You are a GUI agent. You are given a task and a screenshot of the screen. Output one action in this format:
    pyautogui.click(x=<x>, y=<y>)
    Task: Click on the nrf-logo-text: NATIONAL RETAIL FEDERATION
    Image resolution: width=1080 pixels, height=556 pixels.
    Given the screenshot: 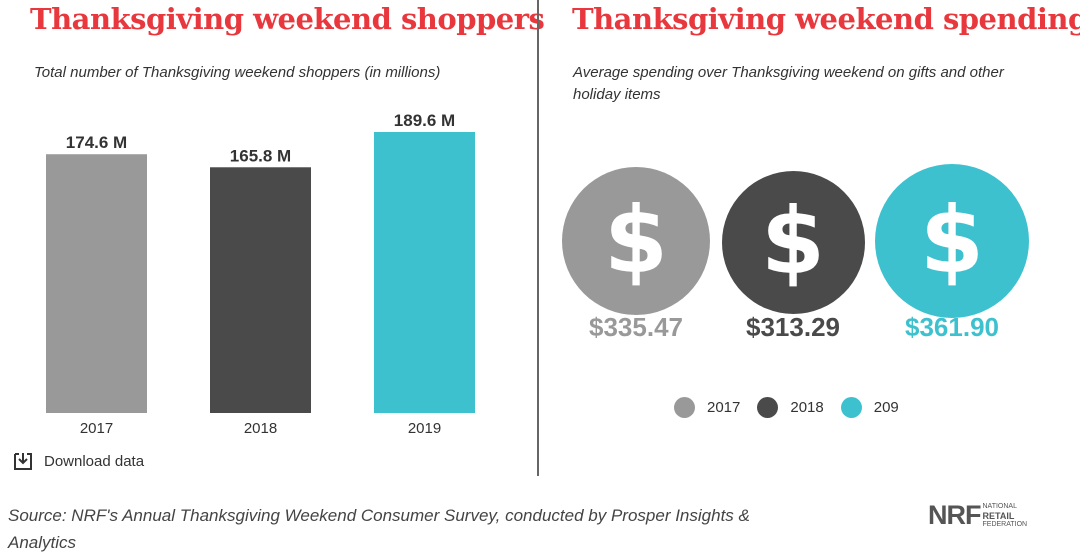 What is the action you would take?
    pyautogui.click(x=1005, y=516)
    